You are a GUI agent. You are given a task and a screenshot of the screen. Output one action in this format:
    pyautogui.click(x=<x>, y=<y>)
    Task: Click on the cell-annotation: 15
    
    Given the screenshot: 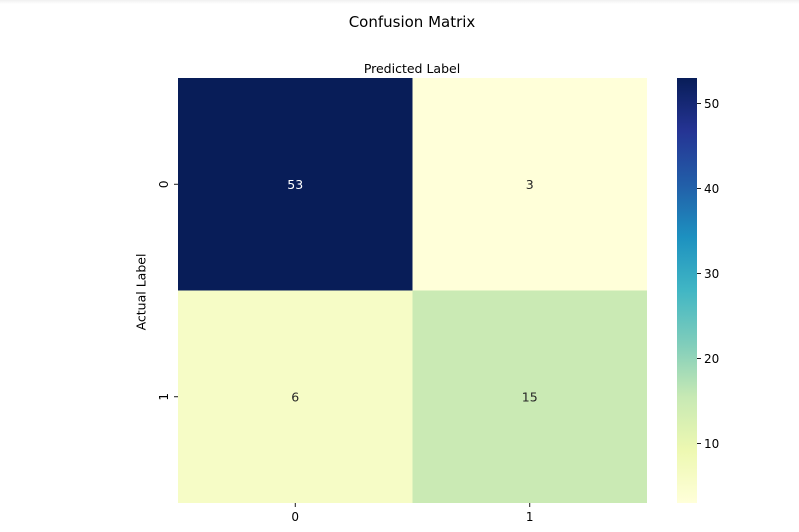 What is the action you would take?
    pyautogui.click(x=530, y=396)
    